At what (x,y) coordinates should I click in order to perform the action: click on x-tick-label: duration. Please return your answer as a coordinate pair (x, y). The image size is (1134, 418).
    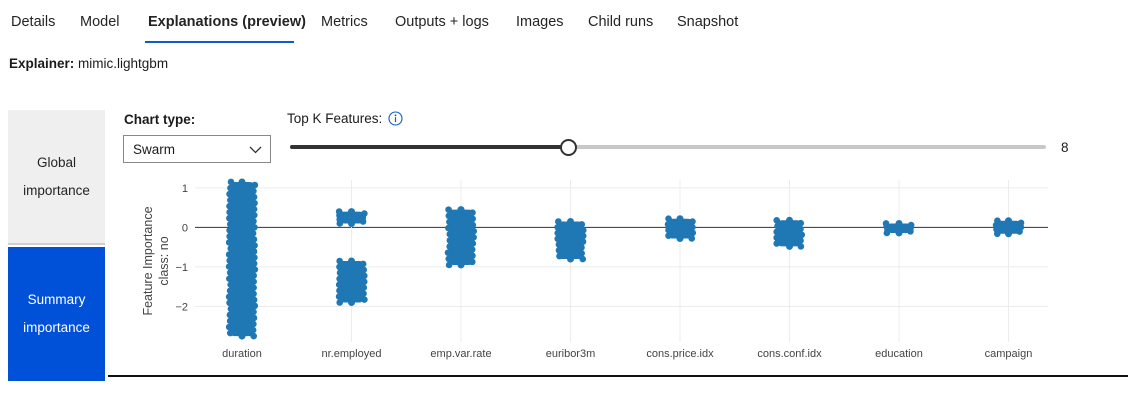
    Looking at the image, I should click on (242, 354).